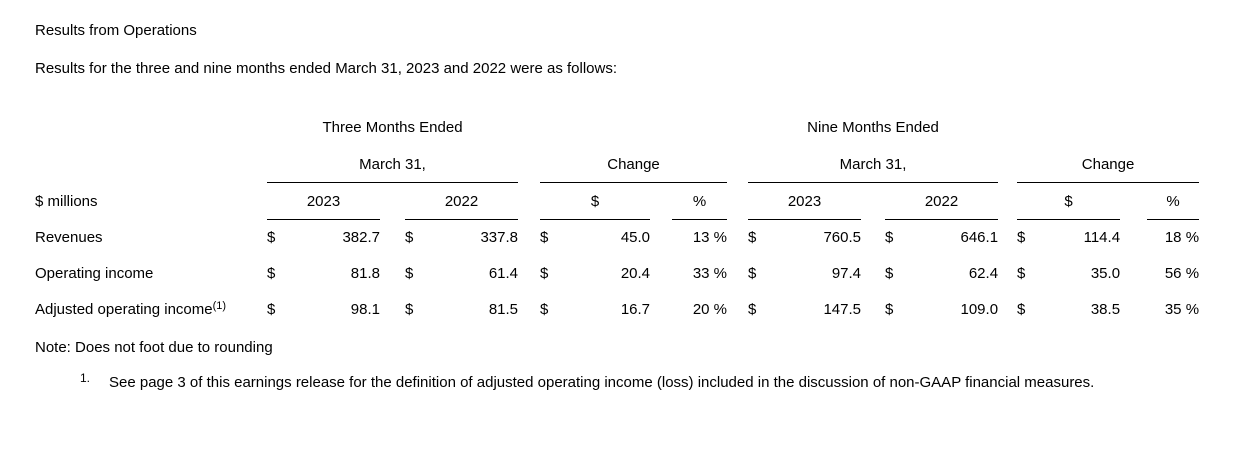 The width and height of the screenshot is (1243, 452). I want to click on rounding-note: Note: Does not foot due to rounding, so click(154, 347).